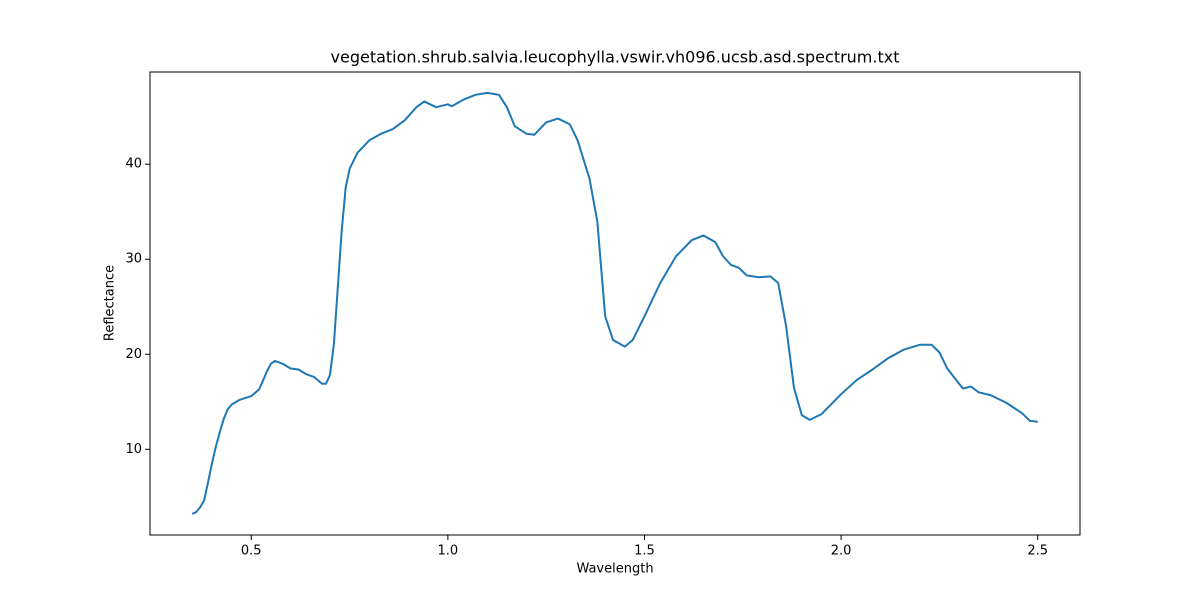 This screenshot has width=1200, height=604. I want to click on x-tick-label: 0.5, so click(251, 551).